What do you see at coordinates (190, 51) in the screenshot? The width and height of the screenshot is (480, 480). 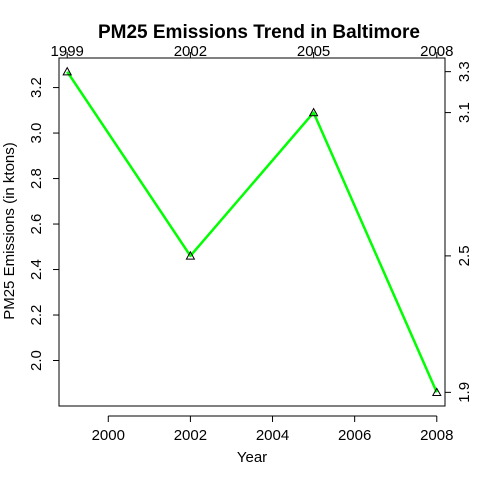 I see `x-tick-label-top: 2002` at bounding box center [190, 51].